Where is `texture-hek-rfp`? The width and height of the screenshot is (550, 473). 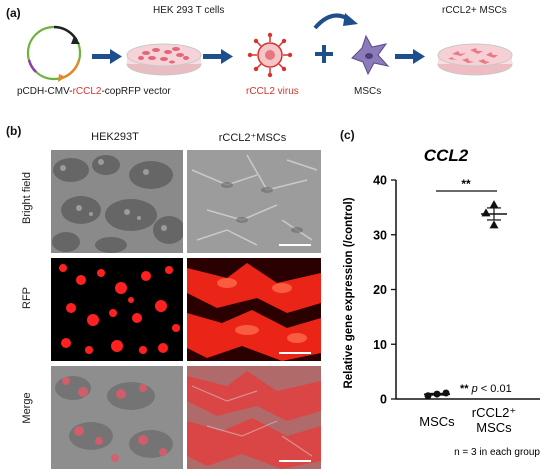
texture-hek-rfp is located at coordinates (119, 309).